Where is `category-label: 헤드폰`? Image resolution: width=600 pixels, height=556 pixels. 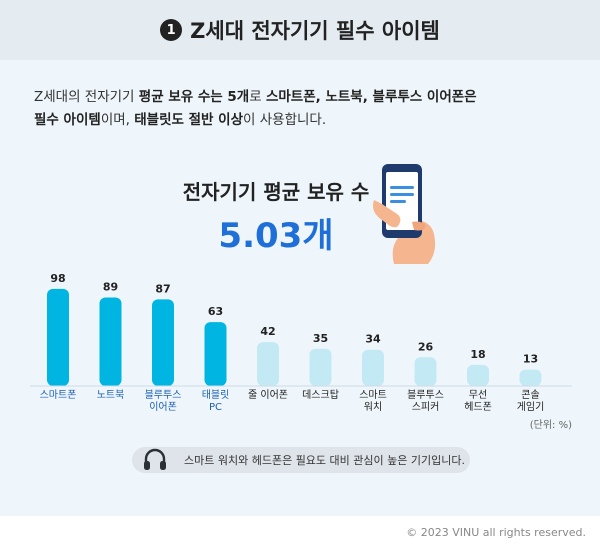
category-label: 헤드폰 is located at coordinates (478, 407).